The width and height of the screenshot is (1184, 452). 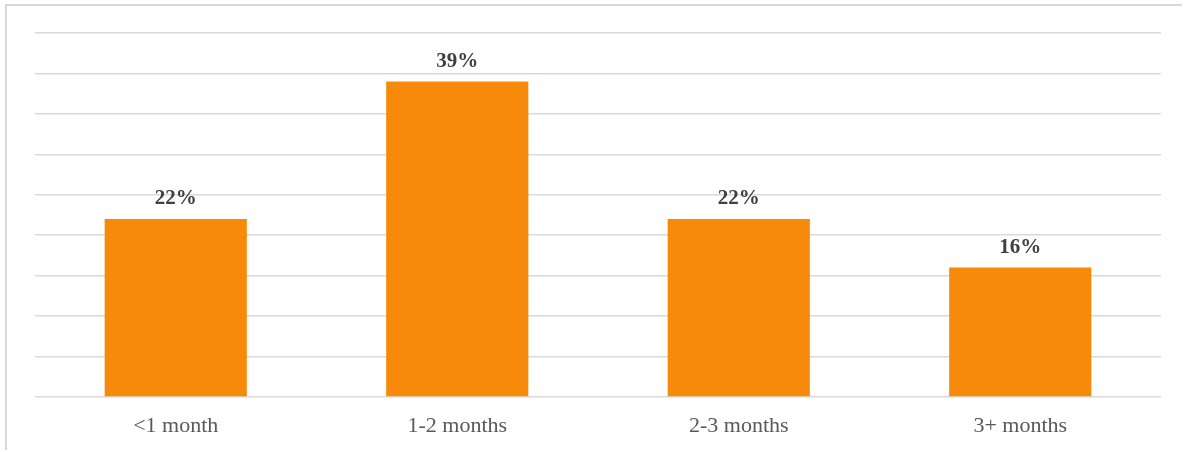 What do you see at coordinates (1020, 424) in the screenshot?
I see `x-tick-label: 3+ months` at bounding box center [1020, 424].